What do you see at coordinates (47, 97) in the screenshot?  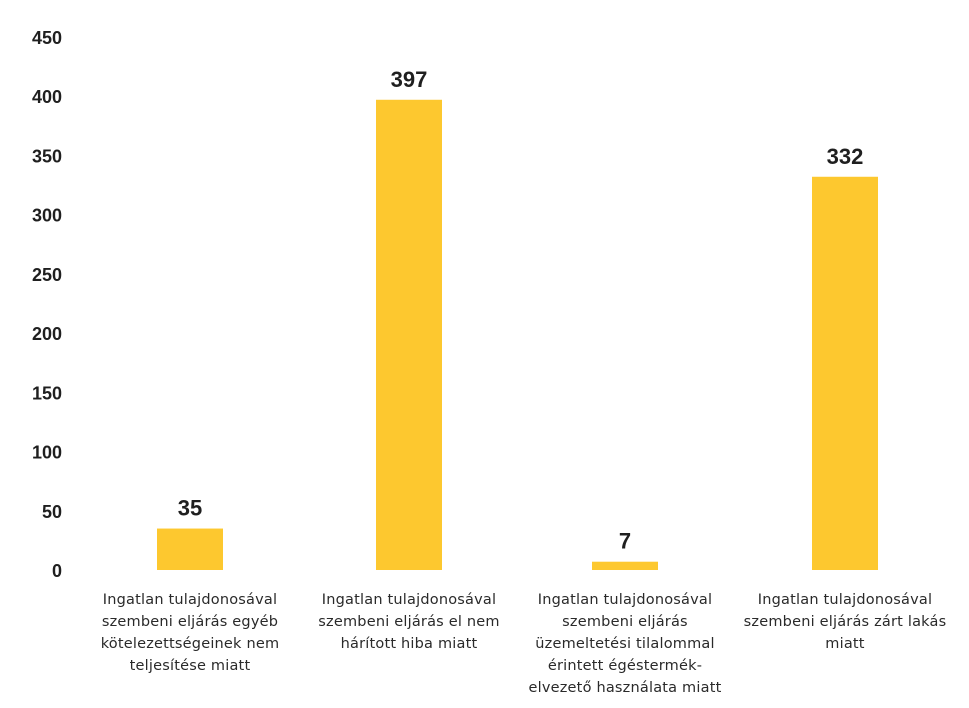 I see `y-tick-label: 400` at bounding box center [47, 97].